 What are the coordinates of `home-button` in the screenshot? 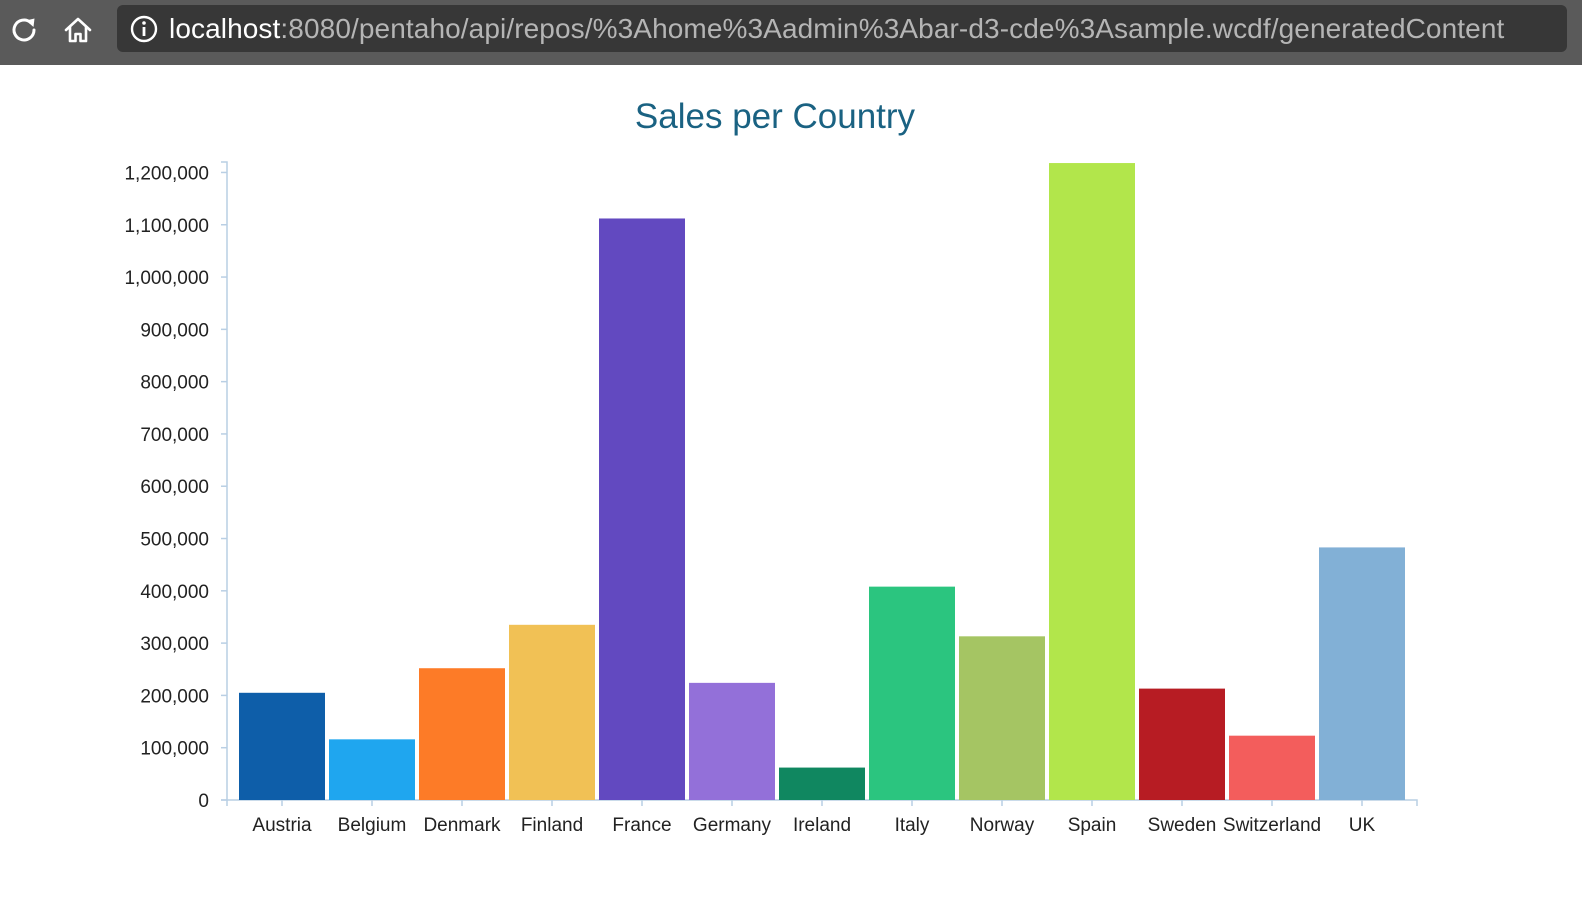 It's located at (78, 30).